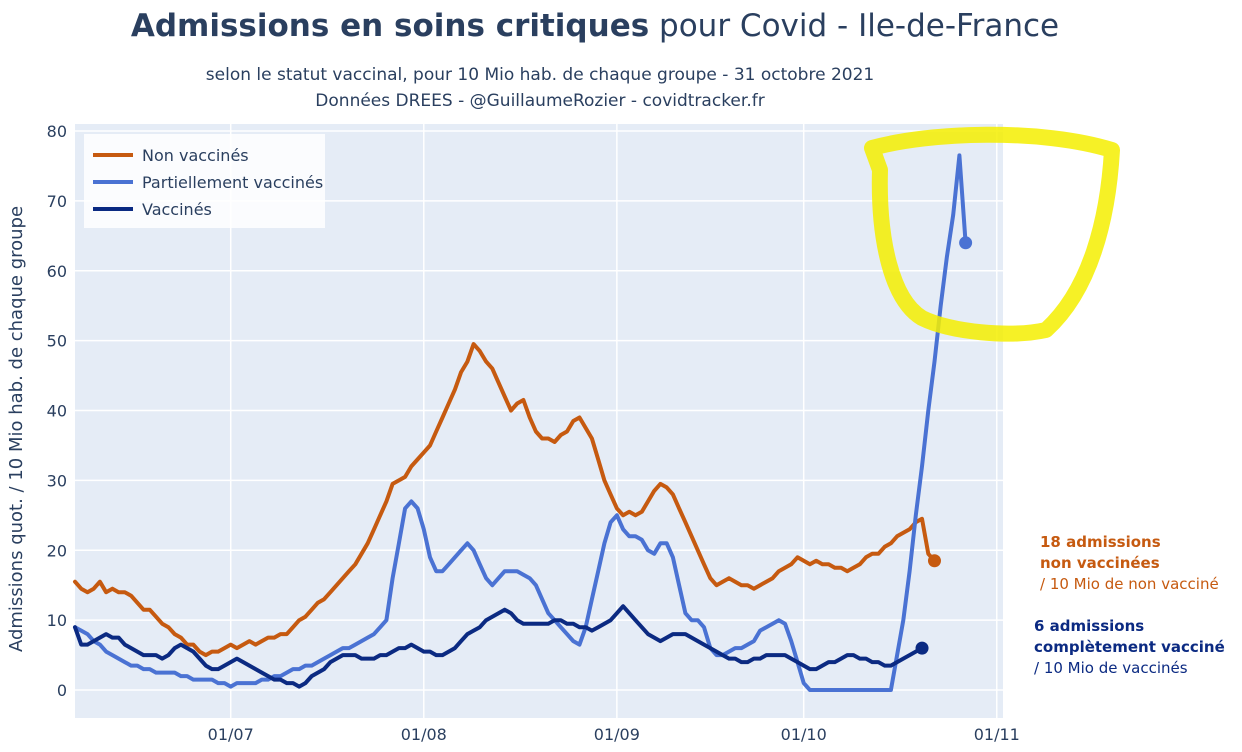  What do you see at coordinates (617, 734) in the screenshot?
I see `x-tick-label: 01/09` at bounding box center [617, 734].